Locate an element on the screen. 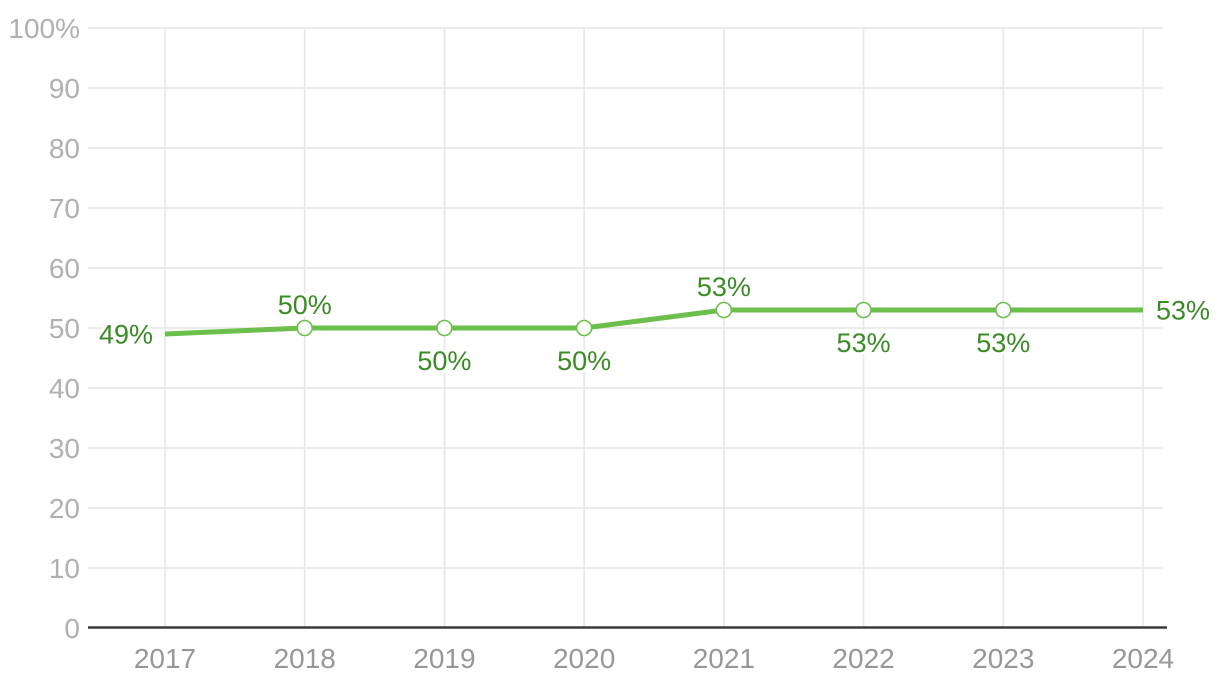 Image resolution: width=1220 pixels, height=697 pixels. data-point-label: 49% is located at coordinates (126, 334).